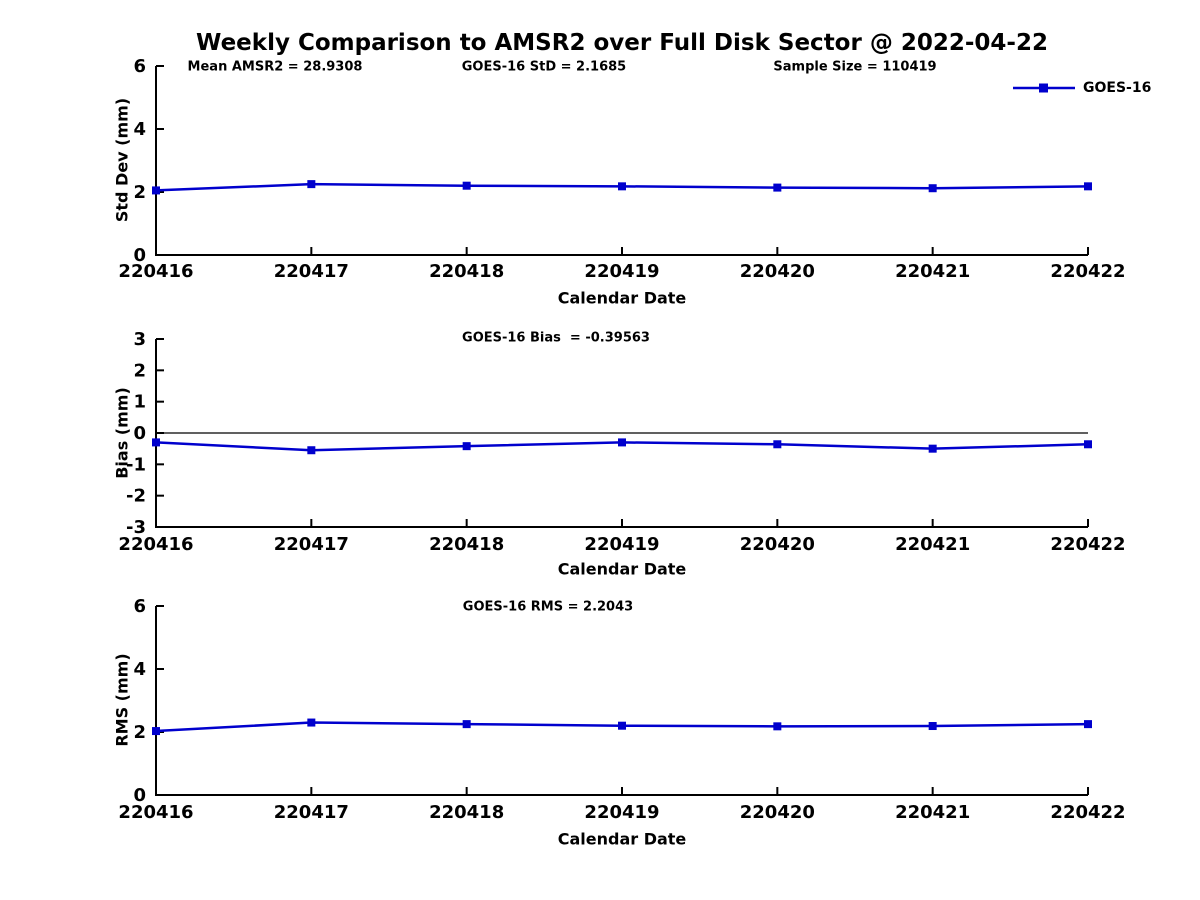 The image size is (1200, 900). Describe the element at coordinates (1044, 88) in the screenshot. I see `legend-line-marker-icon` at that location.